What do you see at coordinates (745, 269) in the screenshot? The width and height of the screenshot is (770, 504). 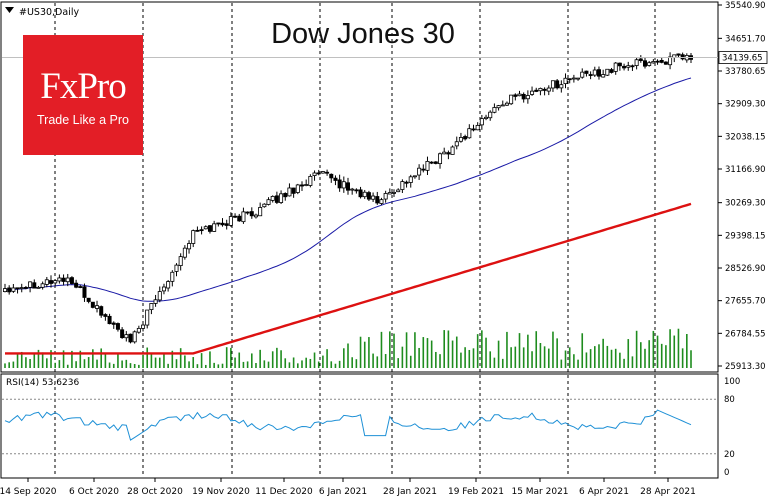 I see `price-tick-label: 28526.90` at bounding box center [745, 269].